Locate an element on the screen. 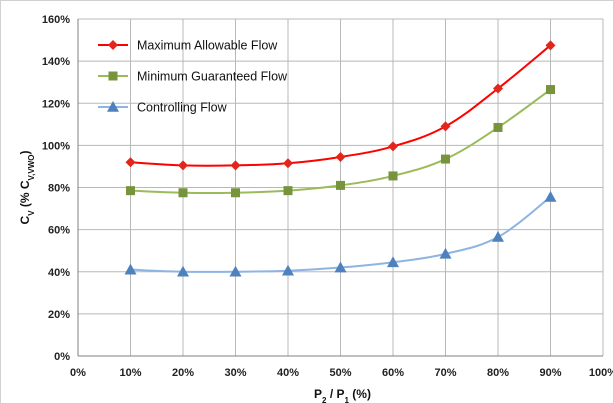 The image size is (614, 404). legend-label-minimum-guaranteed-flow: Minimum Guaranteed Flow is located at coordinates (212, 77).